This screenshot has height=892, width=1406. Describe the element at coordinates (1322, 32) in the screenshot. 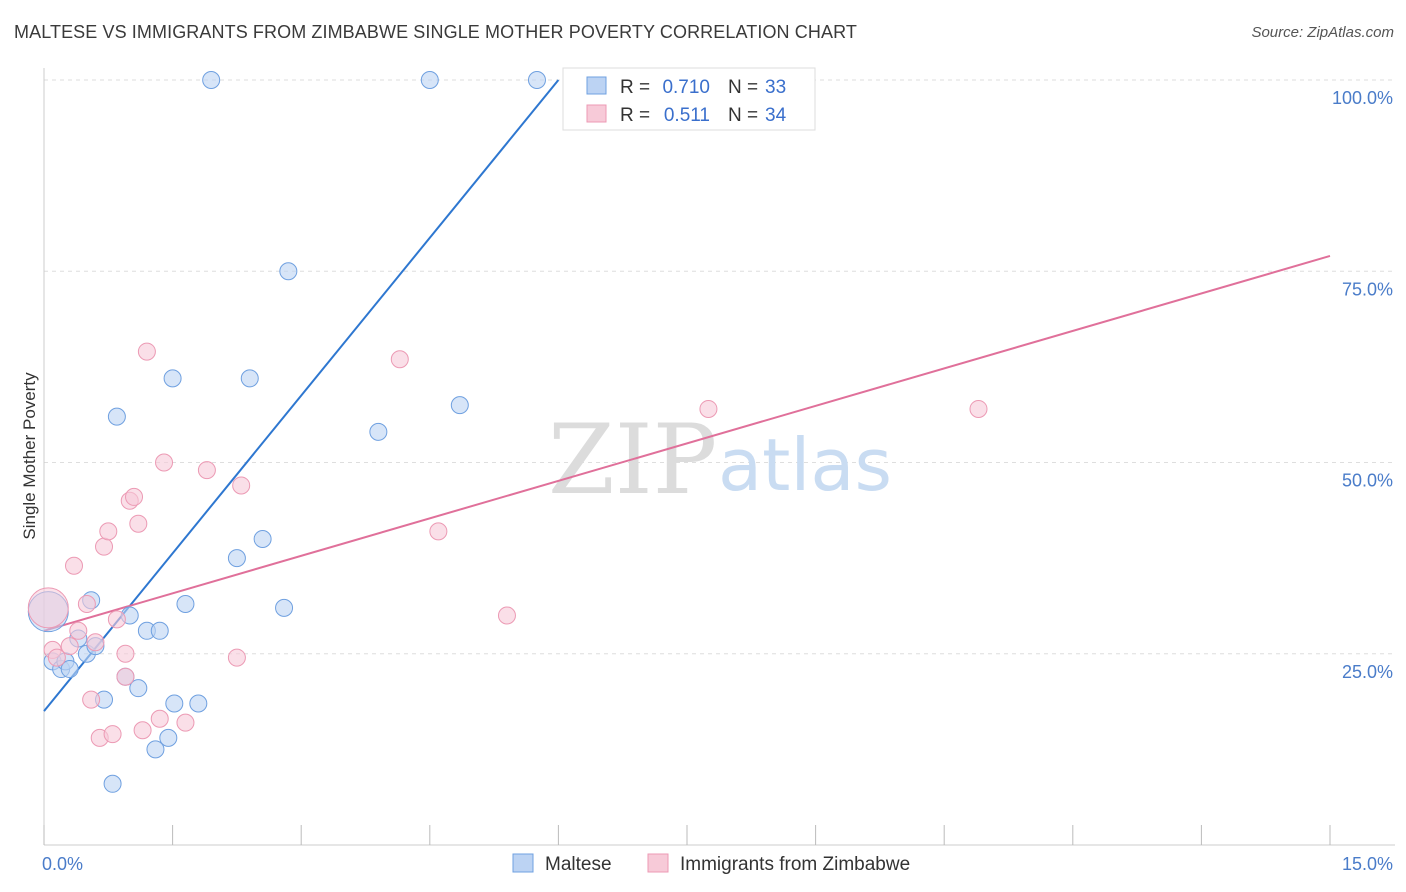

I see `chart-source: Source: ZipAtlas.com` at that location.